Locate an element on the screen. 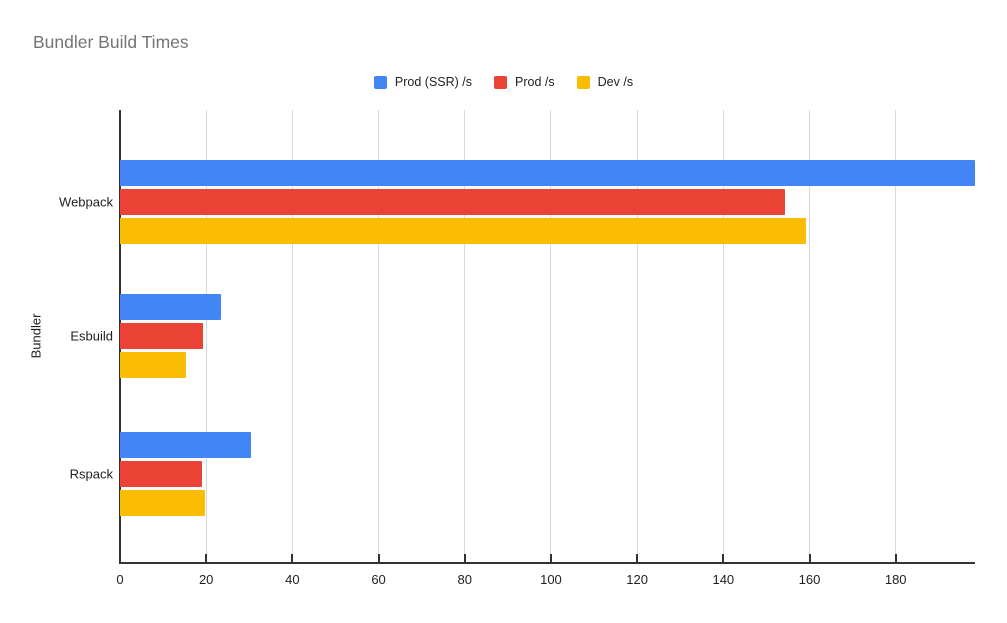  legend-item-prod-s: Prod /s is located at coordinates (524, 82).